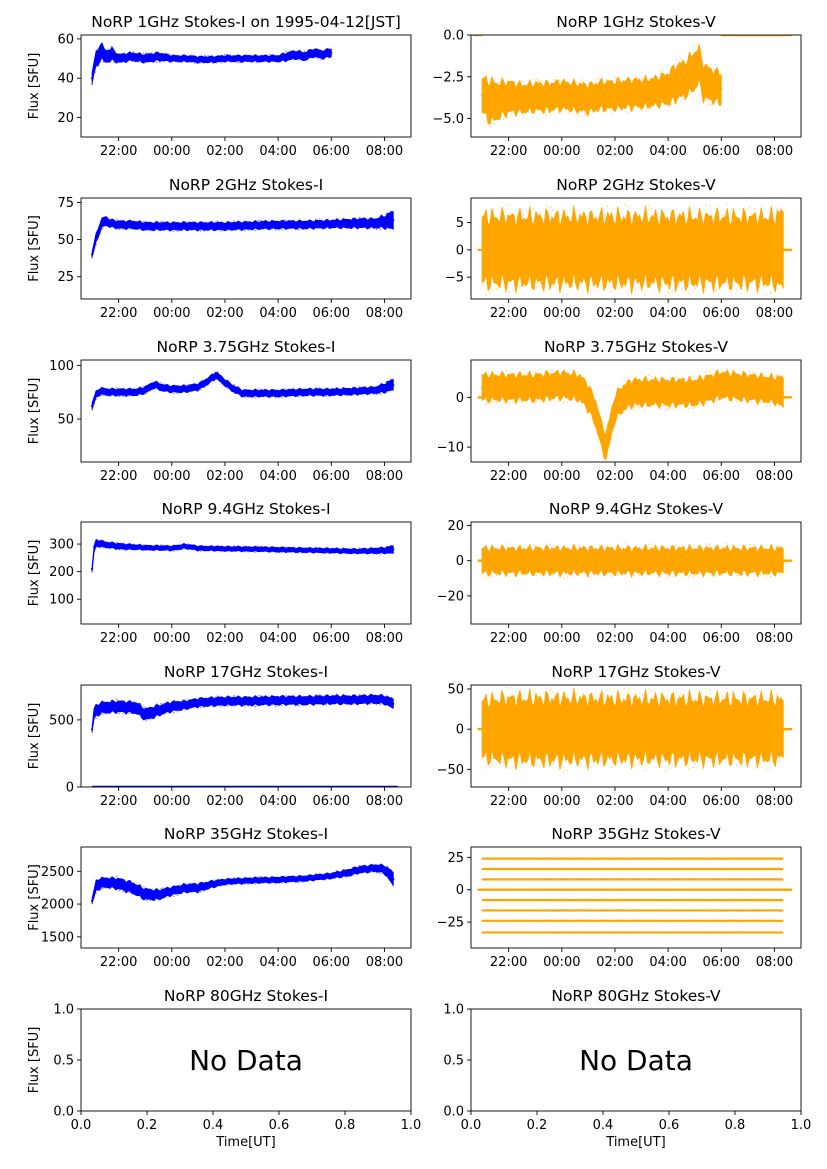 The image size is (827, 1169). Describe the element at coordinates (453, 1112) in the screenshot. I see `y-tick-label: 0.0` at that location.